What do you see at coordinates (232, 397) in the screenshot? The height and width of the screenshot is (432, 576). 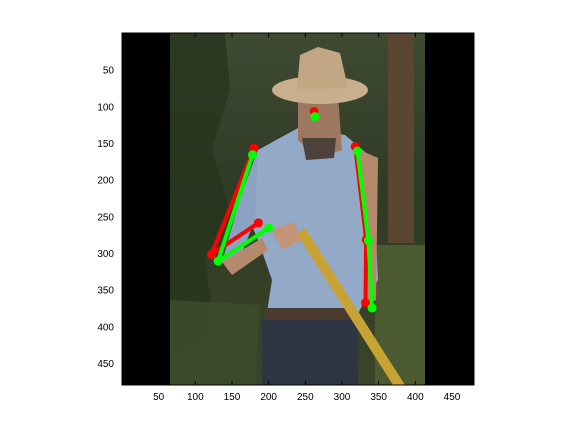 I see `x-tick-label: 150` at bounding box center [232, 397].